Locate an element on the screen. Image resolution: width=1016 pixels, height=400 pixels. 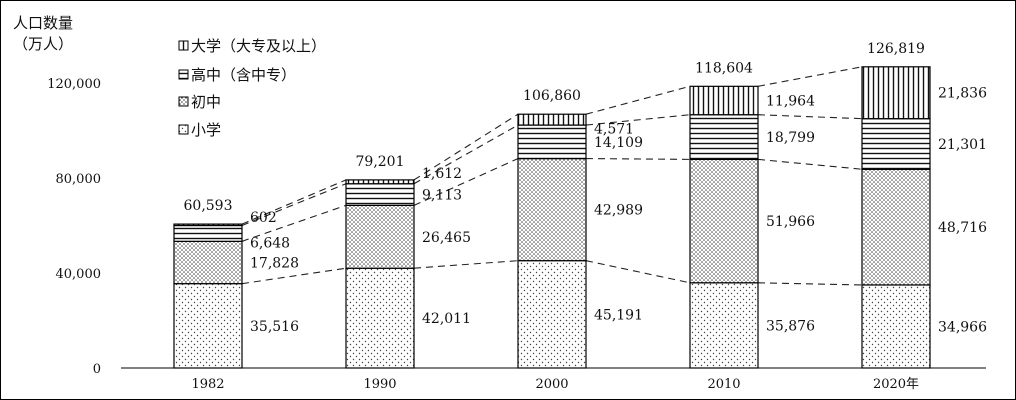
data-label-junior: 51,966 is located at coordinates (790, 222).